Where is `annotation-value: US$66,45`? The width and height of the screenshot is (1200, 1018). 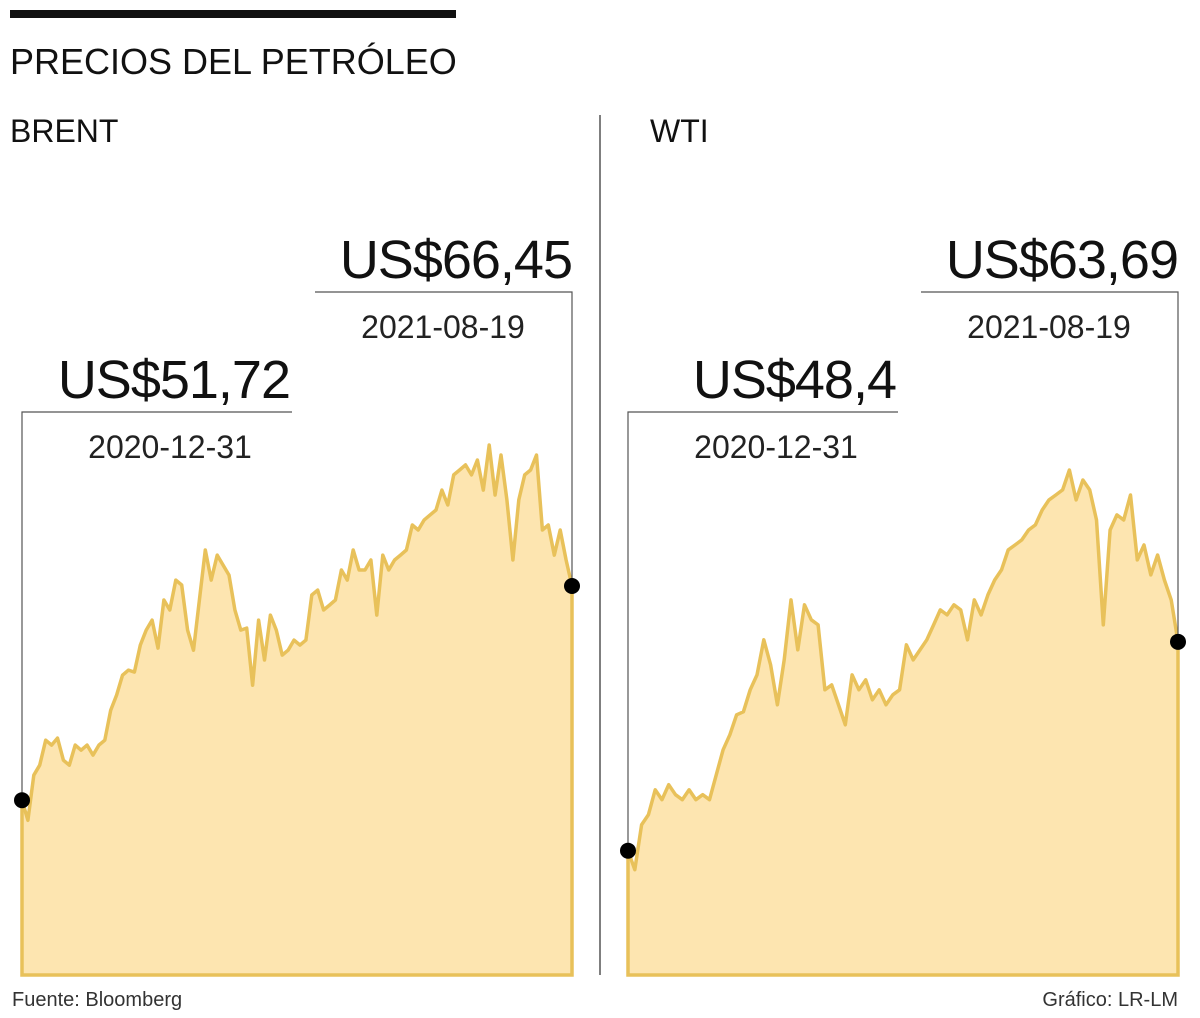
annotation-value: US$66,45 is located at coordinates (456, 260).